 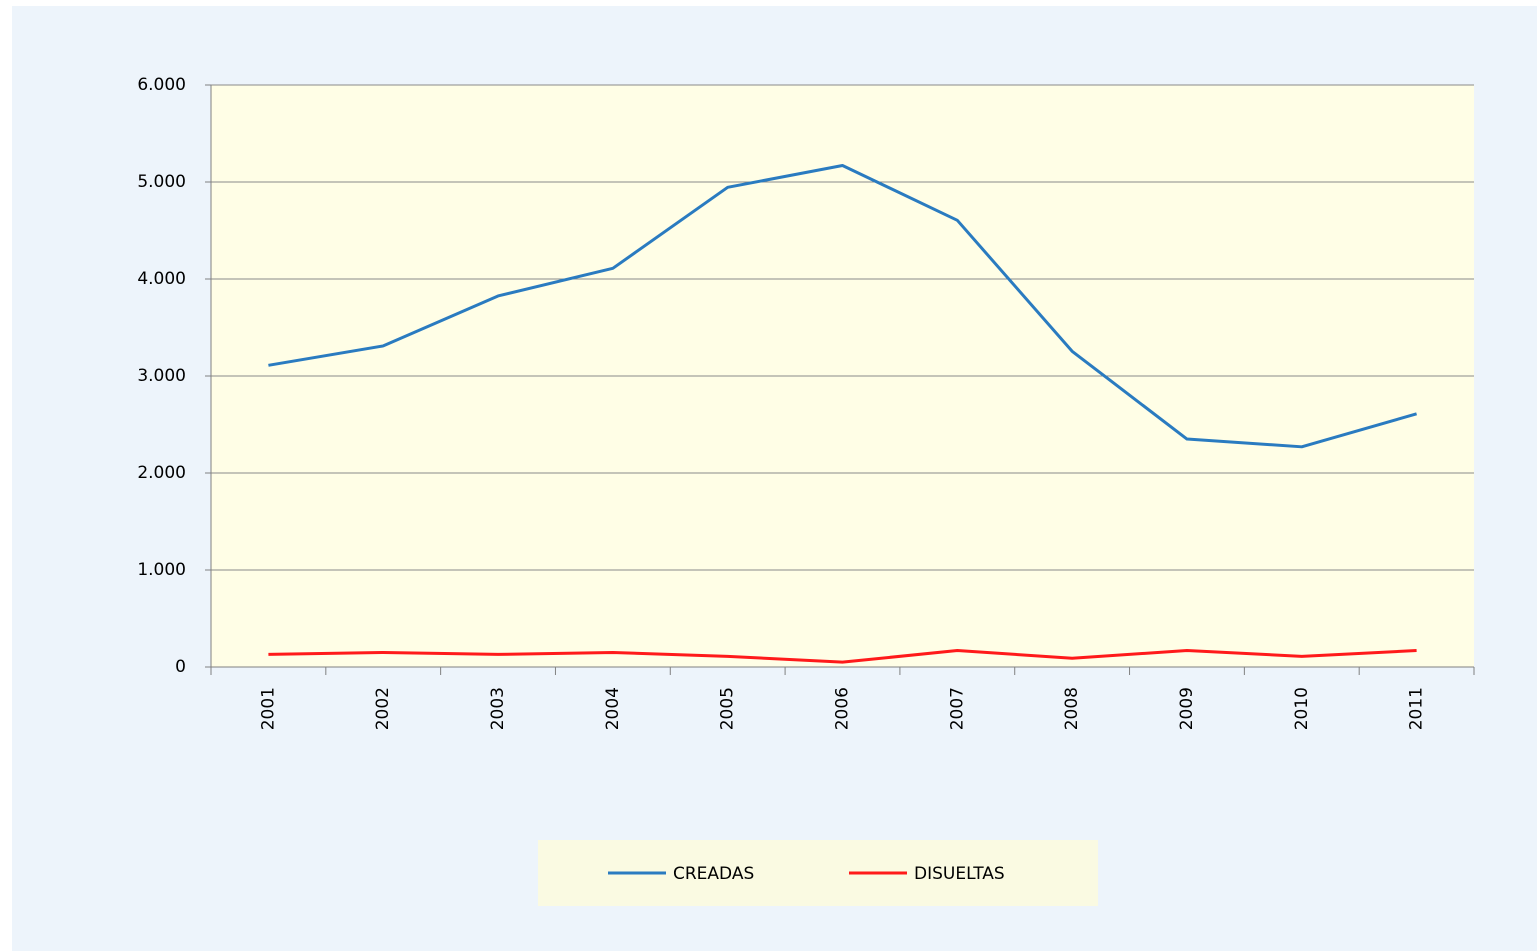 I want to click on x-tick-label: 2009, so click(x=1187, y=708).